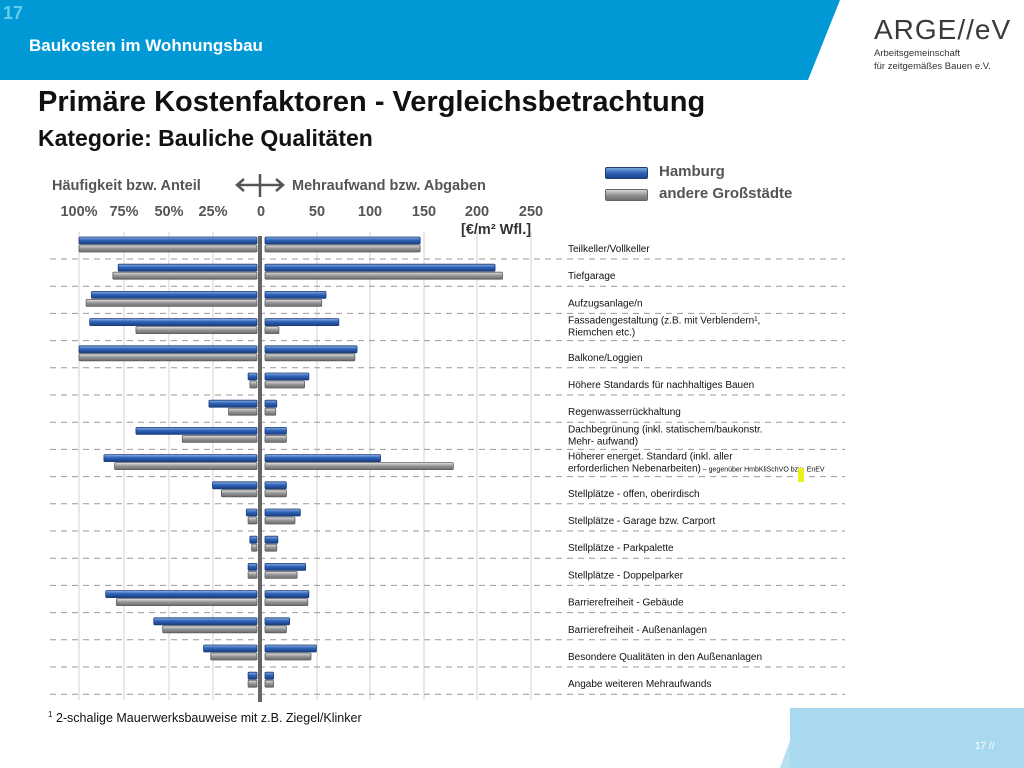  I want to click on legend-swatch-andere, so click(626, 195).